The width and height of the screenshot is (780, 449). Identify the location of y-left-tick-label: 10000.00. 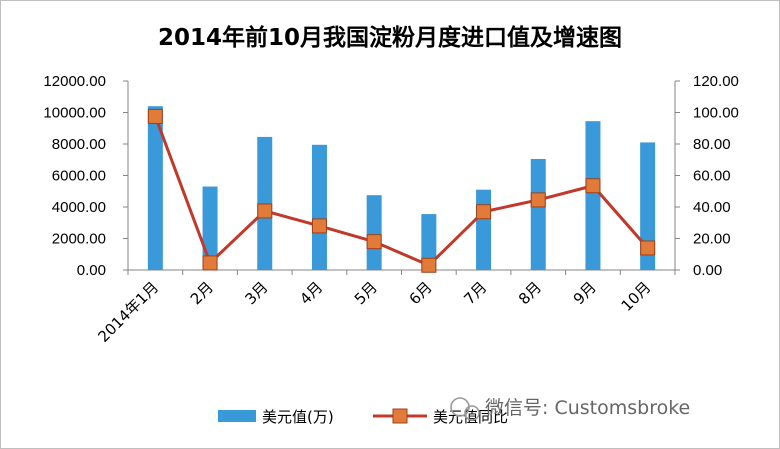
(74, 113).